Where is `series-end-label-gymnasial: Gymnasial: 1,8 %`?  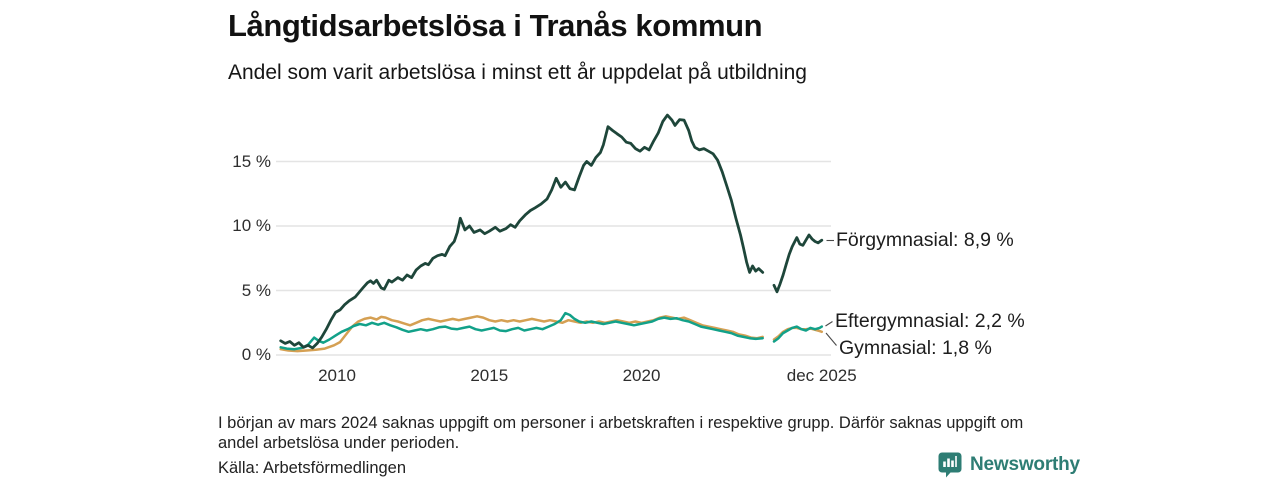 series-end-label-gymnasial: Gymnasial: 1,8 % is located at coordinates (915, 348).